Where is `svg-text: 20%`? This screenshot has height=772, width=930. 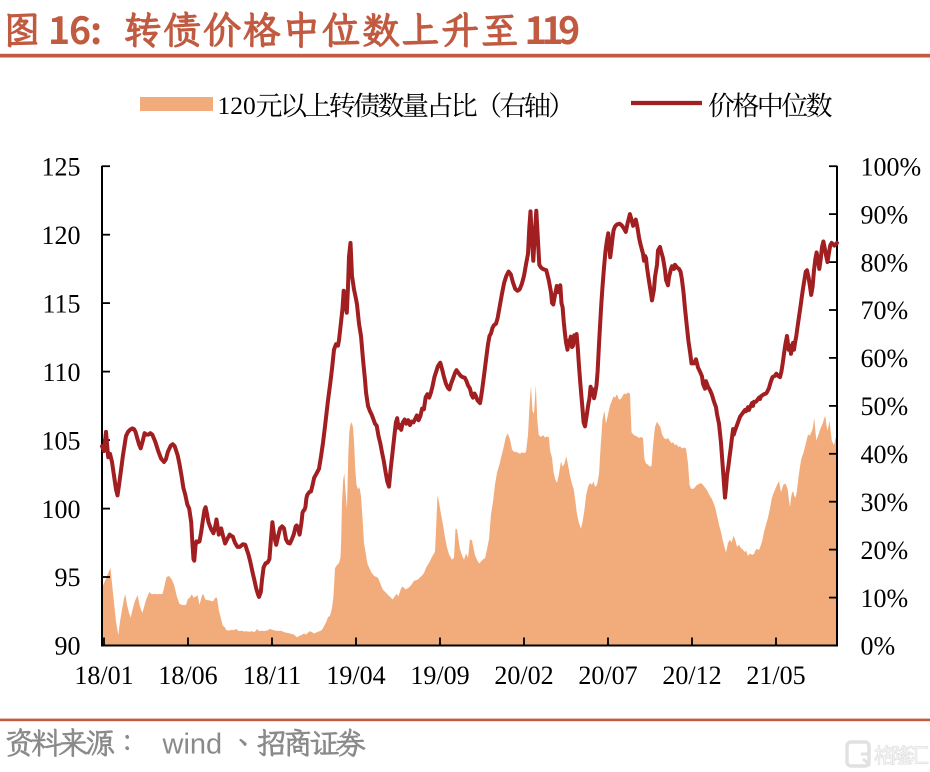 svg-text: 20% is located at coordinates (885, 550).